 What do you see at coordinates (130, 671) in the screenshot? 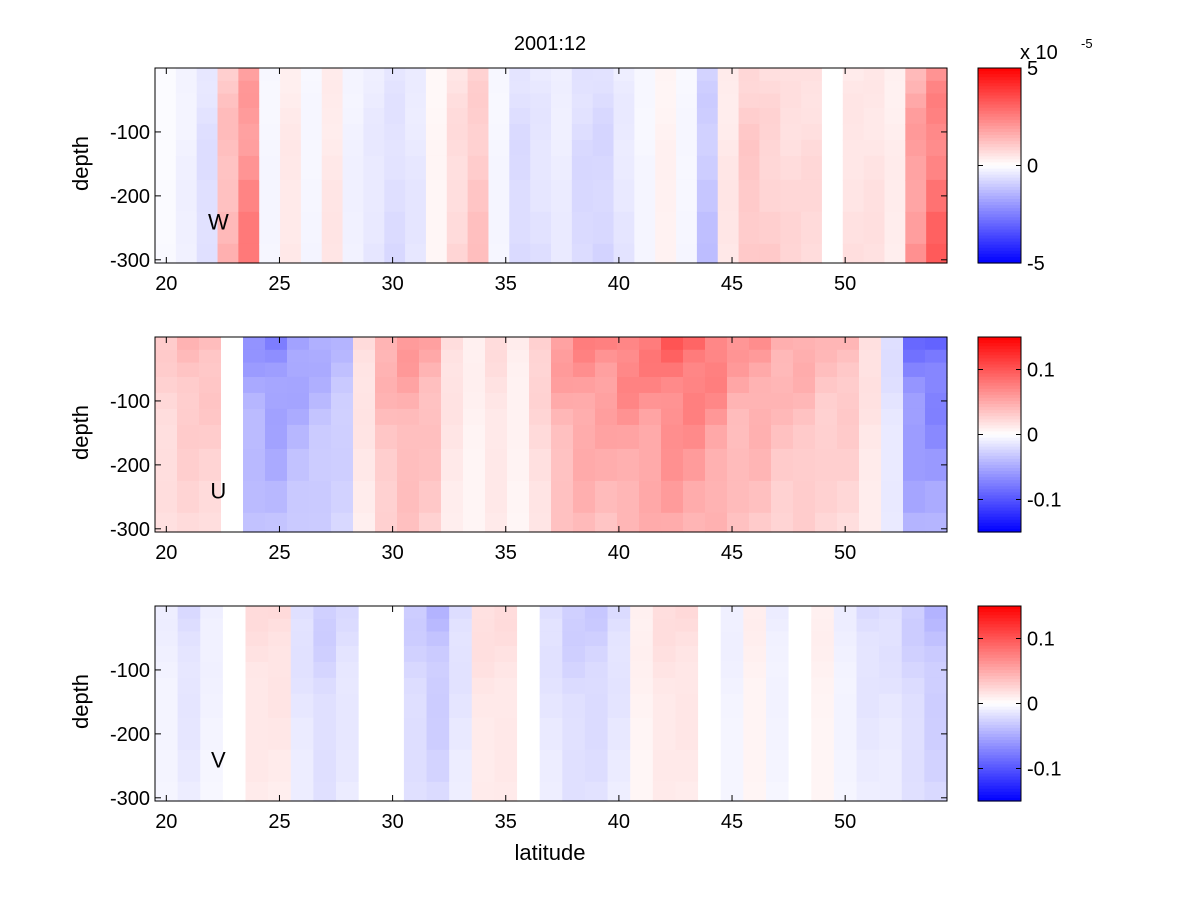
I see `y-tick-label: -100` at bounding box center [130, 671].